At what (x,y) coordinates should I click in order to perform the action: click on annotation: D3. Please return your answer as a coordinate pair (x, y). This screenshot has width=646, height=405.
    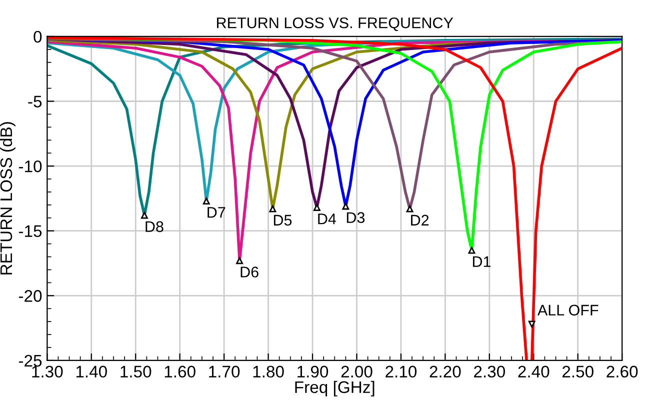
    Looking at the image, I should click on (355, 218).